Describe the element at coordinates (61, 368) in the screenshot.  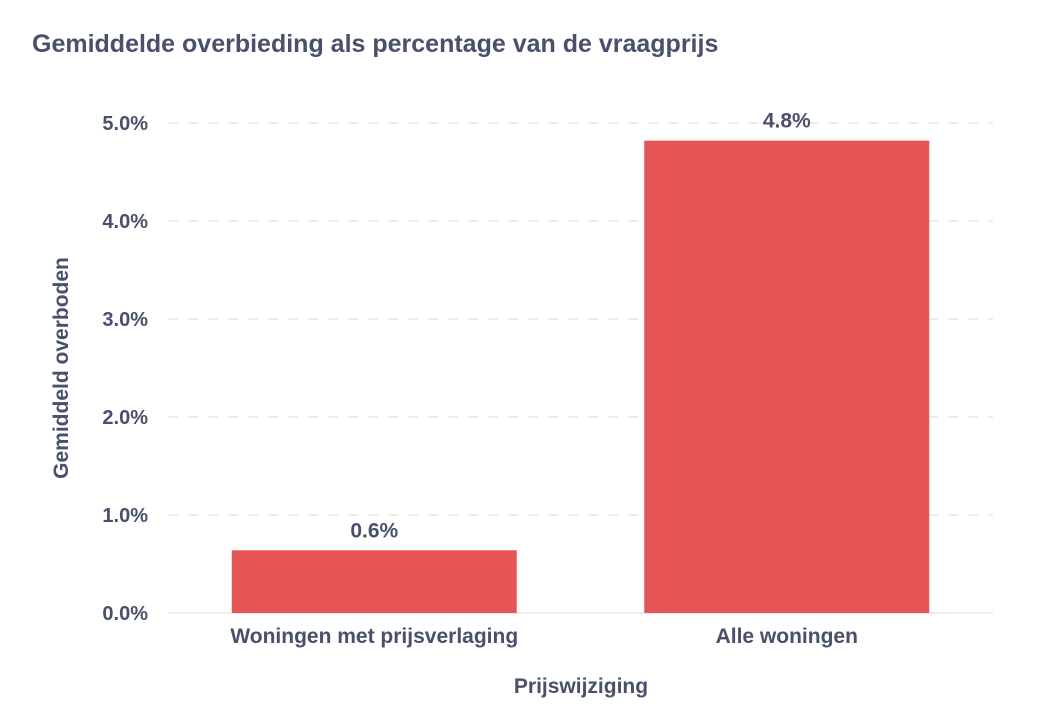
I see `y-axis-label: Gemiddeld overboden` at that location.